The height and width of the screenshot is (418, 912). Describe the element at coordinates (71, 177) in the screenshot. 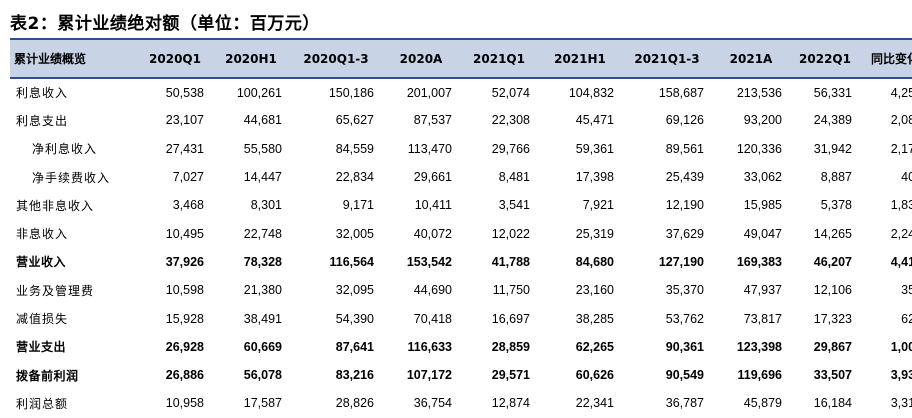

I see `row-label: 净手续费收入` at that location.